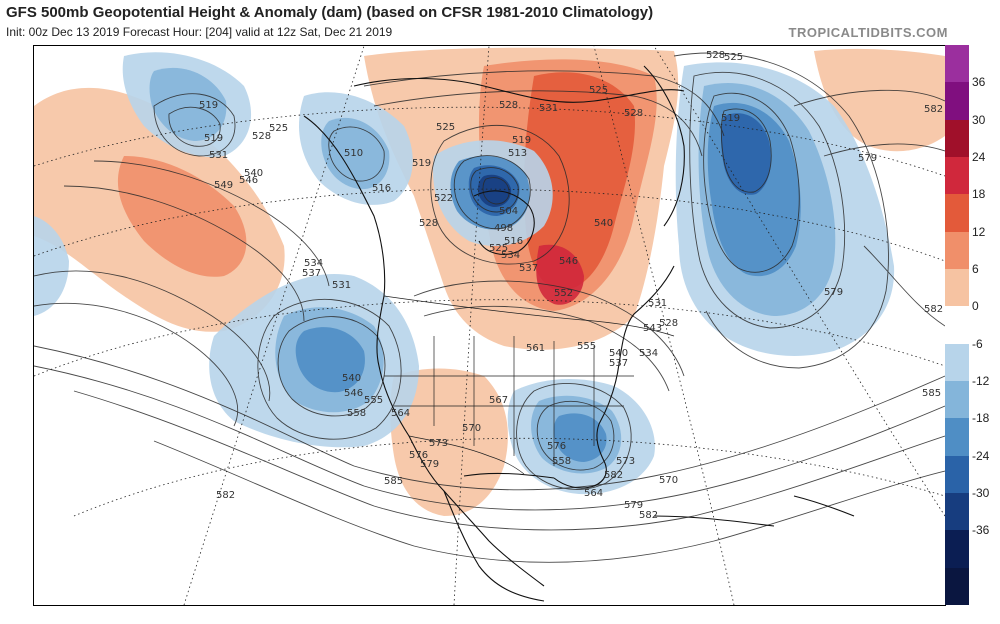 This screenshot has height=624, width=1000. What do you see at coordinates (979, 194) in the screenshot?
I see `colorbar-label: 18` at bounding box center [979, 194].